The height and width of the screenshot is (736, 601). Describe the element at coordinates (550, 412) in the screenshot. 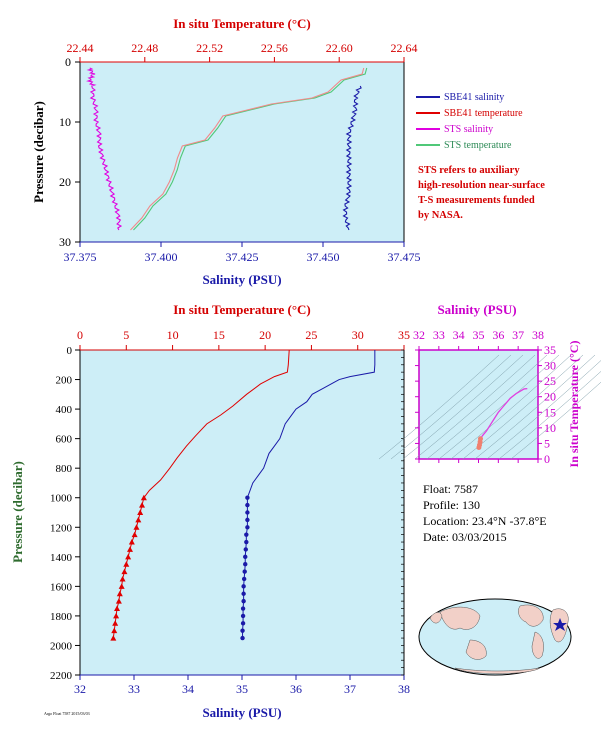

I see `ts-temp-tick-label: 15` at that location.